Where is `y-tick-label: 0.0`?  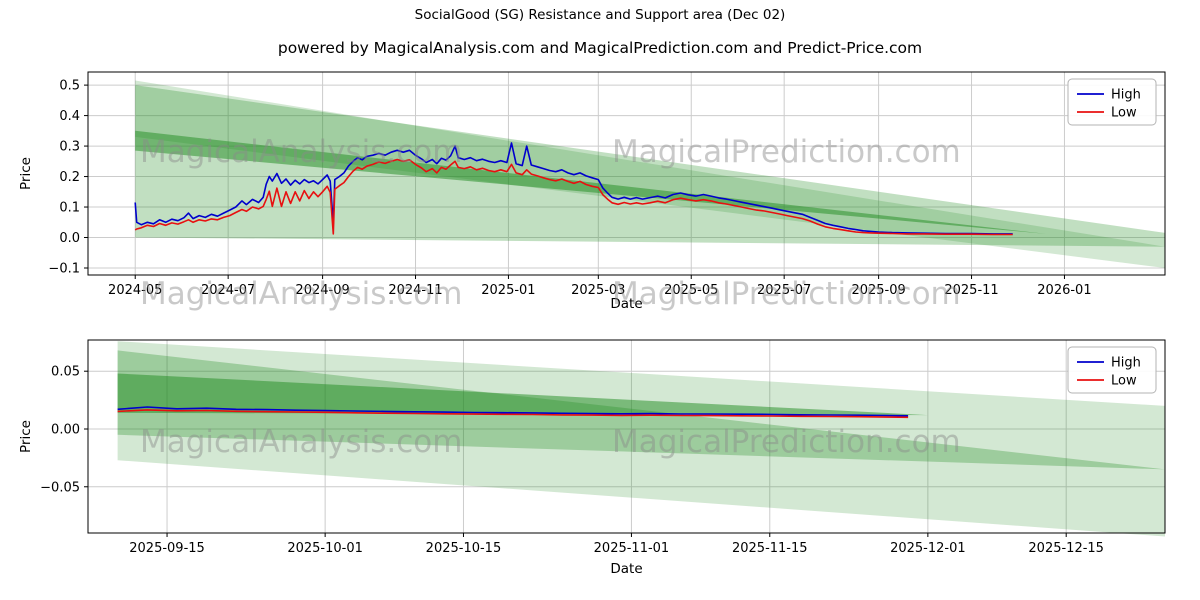 y-tick-label: 0.0 is located at coordinates (69, 238).